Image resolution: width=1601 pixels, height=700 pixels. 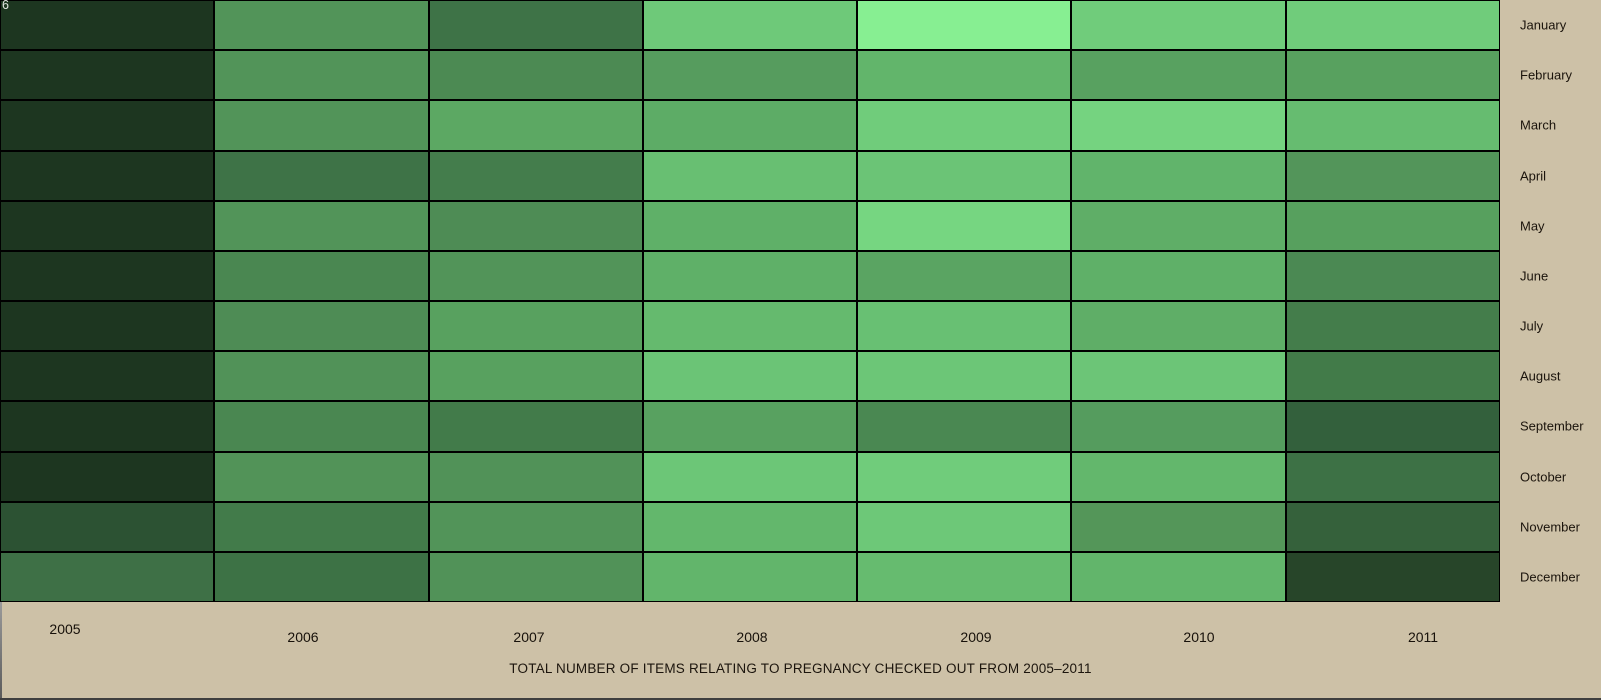 I want to click on month-label: October, so click(x=1543, y=477).